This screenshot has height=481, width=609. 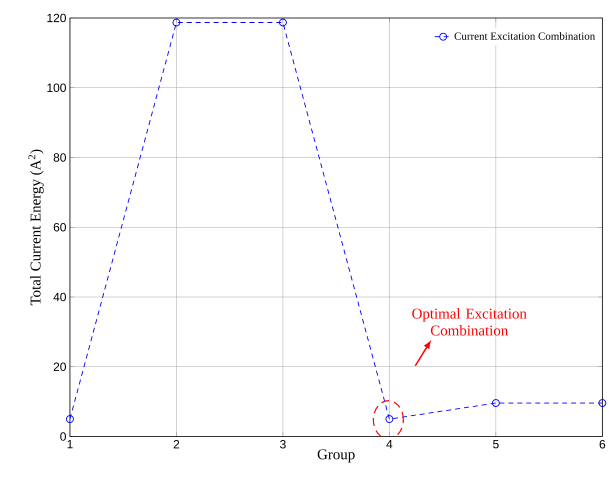 I want to click on annotation: Optimal Excitation Combination, so click(x=469, y=322).